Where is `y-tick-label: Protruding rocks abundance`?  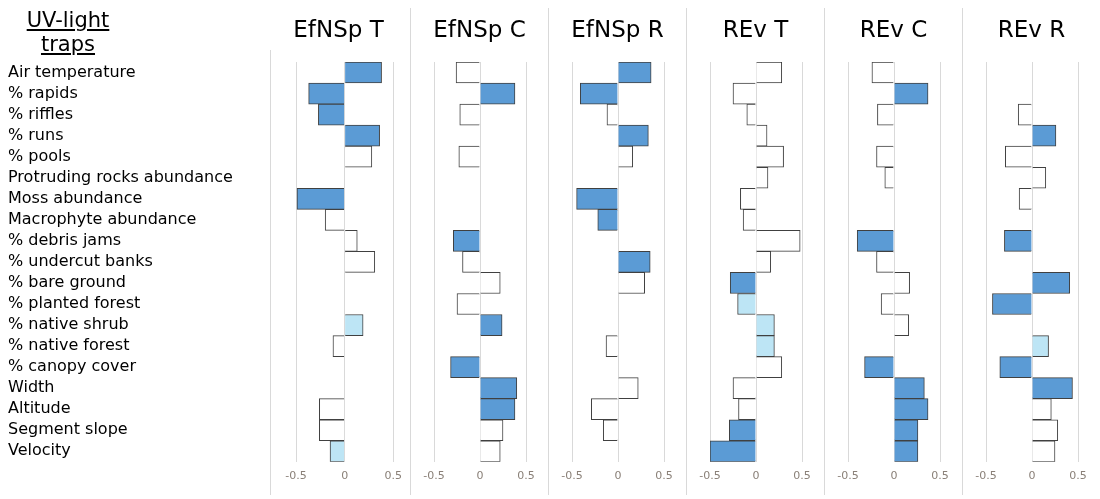
y-tick-label: Protruding rocks abundance is located at coordinates (120, 176).